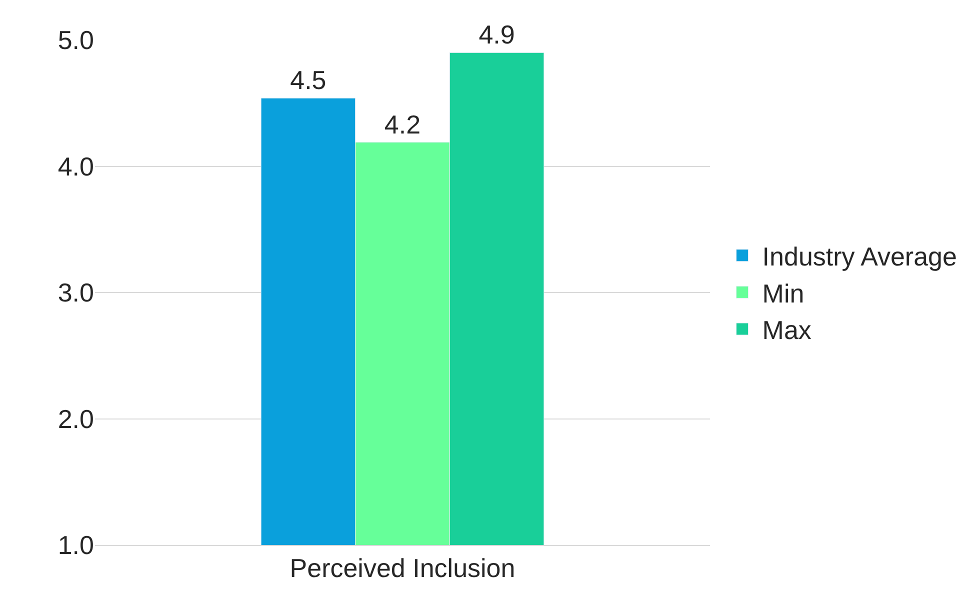 The height and width of the screenshot is (600, 974). I want to click on y-tick-label: 4.0, so click(76, 166).